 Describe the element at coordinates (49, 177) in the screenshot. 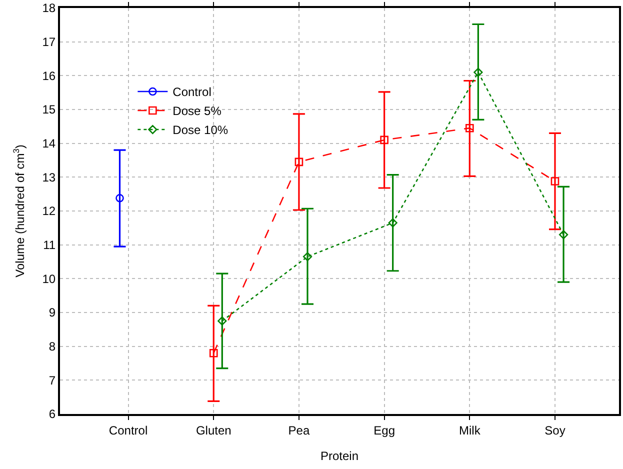

I see `y-tick-label: 13` at that location.